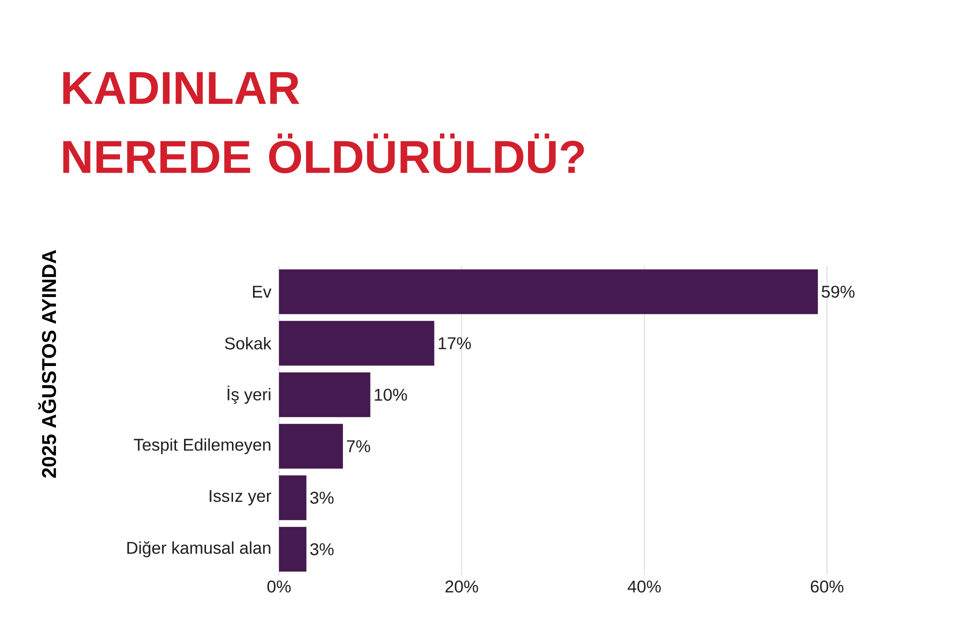 The width and height of the screenshot is (959, 636). I want to click on data-label: 59%, so click(838, 292).